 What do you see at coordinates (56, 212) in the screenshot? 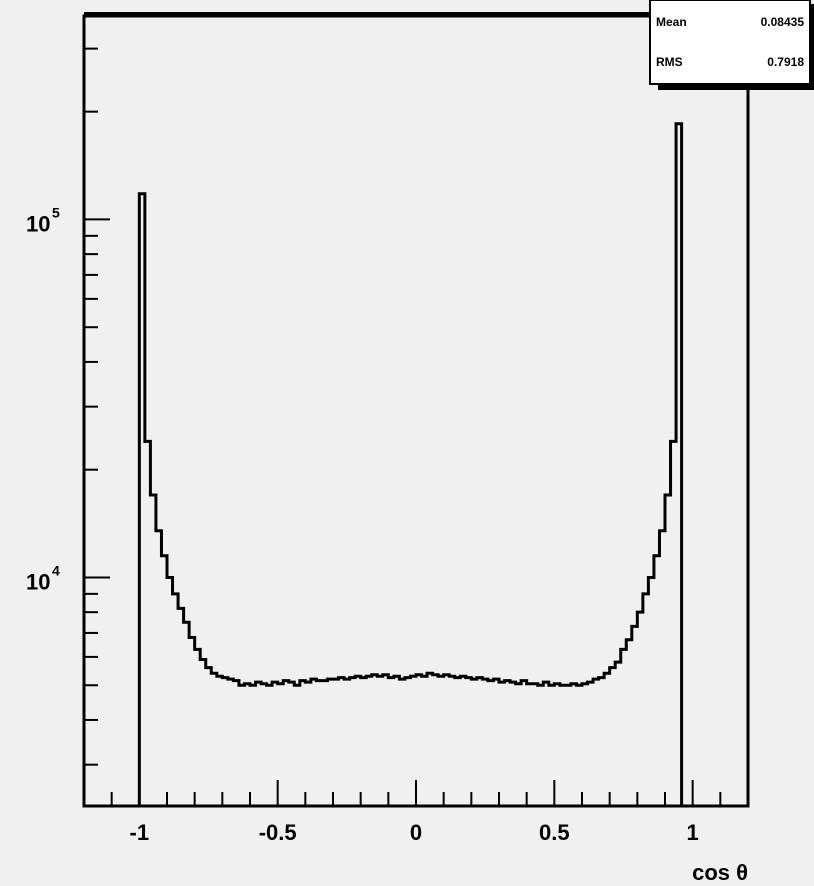
I see `y-tick-exponent: 5` at bounding box center [56, 212].